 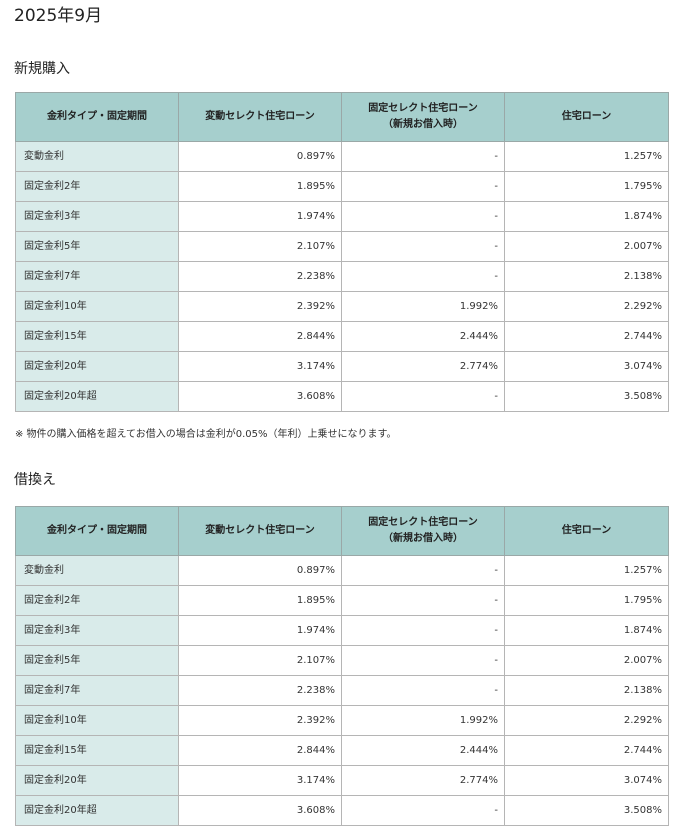 What do you see at coordinates (260, 630) in the screenshot?
I see `variable-select-rate: 1.974%` at bounding box center [260, 630].